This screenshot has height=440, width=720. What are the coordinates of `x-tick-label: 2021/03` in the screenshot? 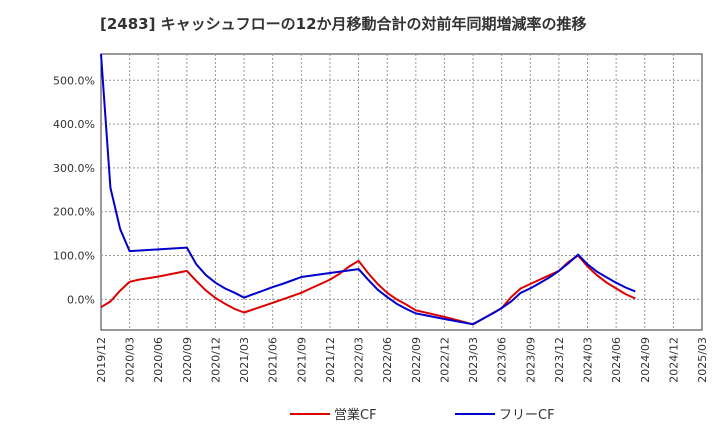 It's located at (244, 360).